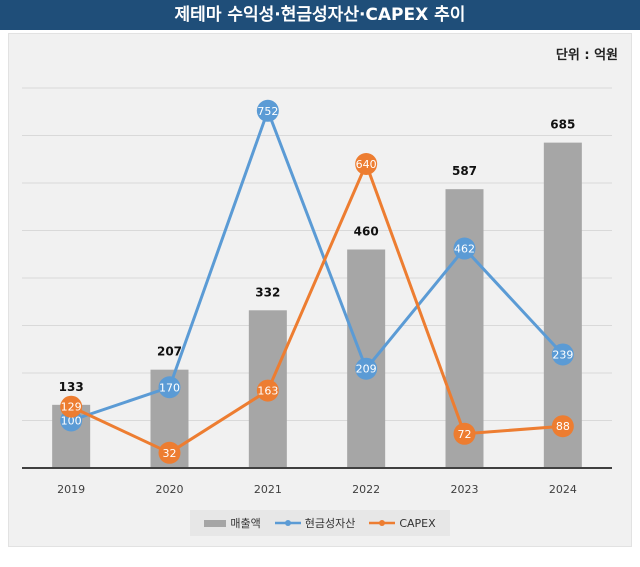 The image size is (640, 567). I want to click on bar-value-label: 587, so click(464, 171).